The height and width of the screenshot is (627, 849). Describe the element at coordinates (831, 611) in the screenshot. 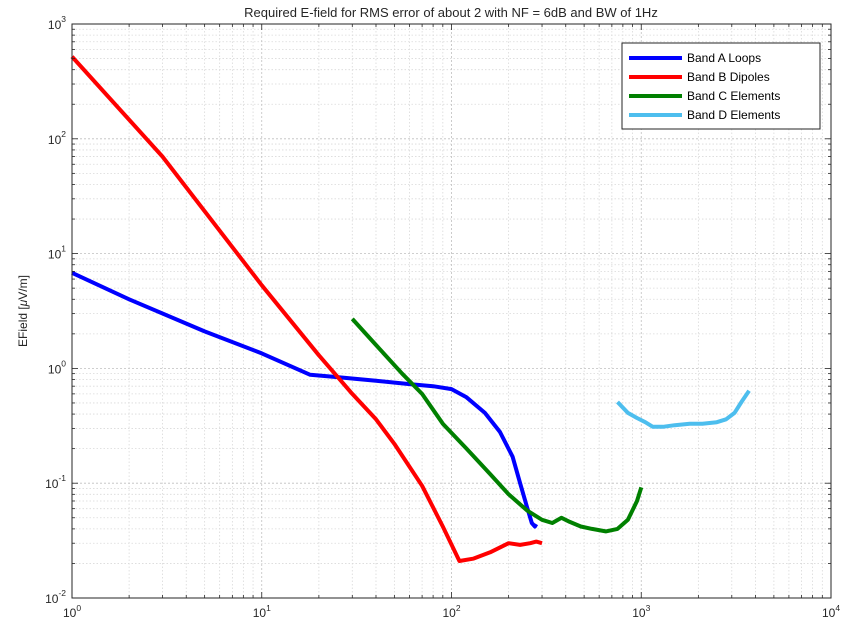

I see `x-tick-label: 10⁴` at that location.